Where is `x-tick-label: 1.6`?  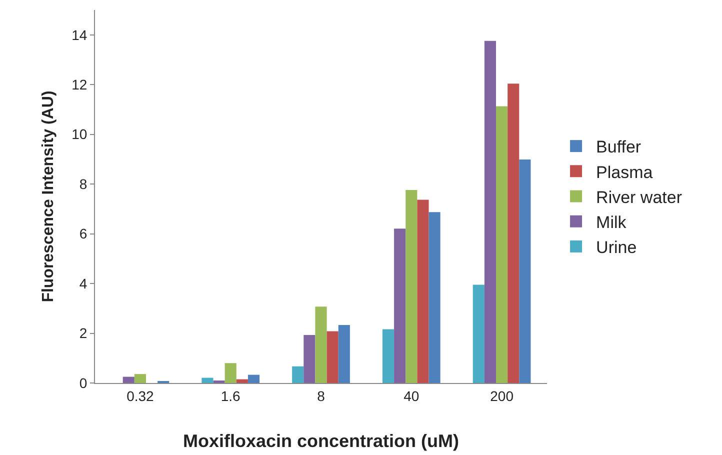 x-tick-label: 1.6 is located at coordinates (230, 396).